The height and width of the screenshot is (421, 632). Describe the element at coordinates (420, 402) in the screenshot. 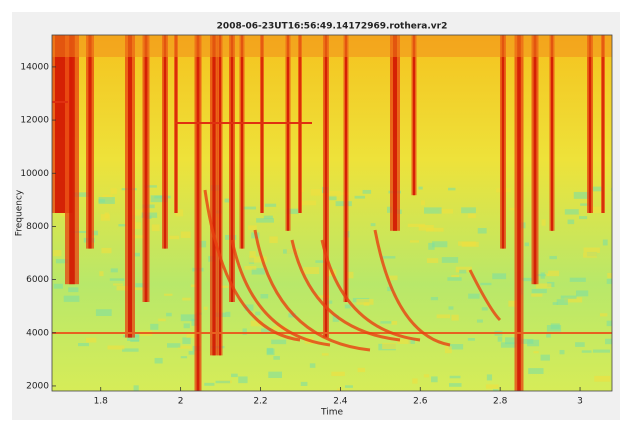

I see `x-tick-label: 2.6` at that location.